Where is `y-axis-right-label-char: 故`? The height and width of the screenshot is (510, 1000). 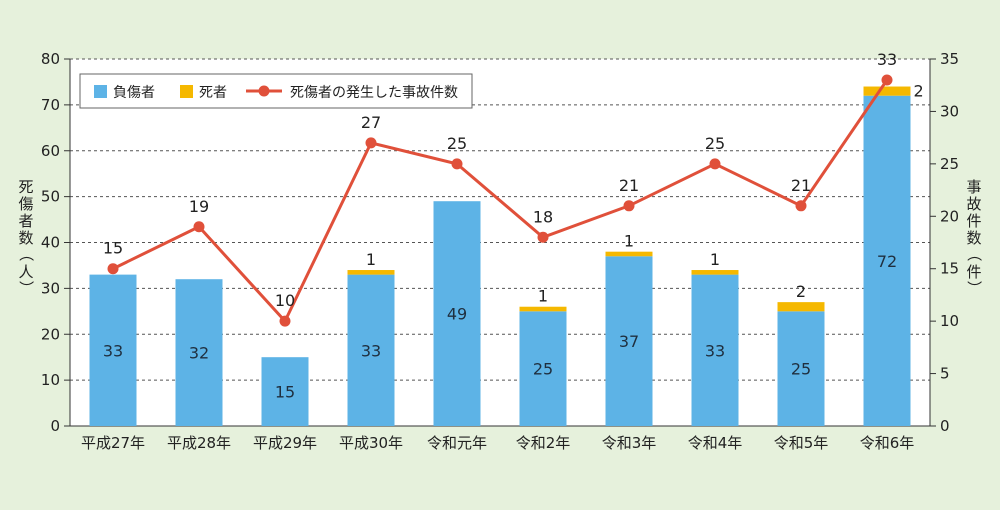
y-axis-right-label-char: 故 is located at coordinates (973, 204).